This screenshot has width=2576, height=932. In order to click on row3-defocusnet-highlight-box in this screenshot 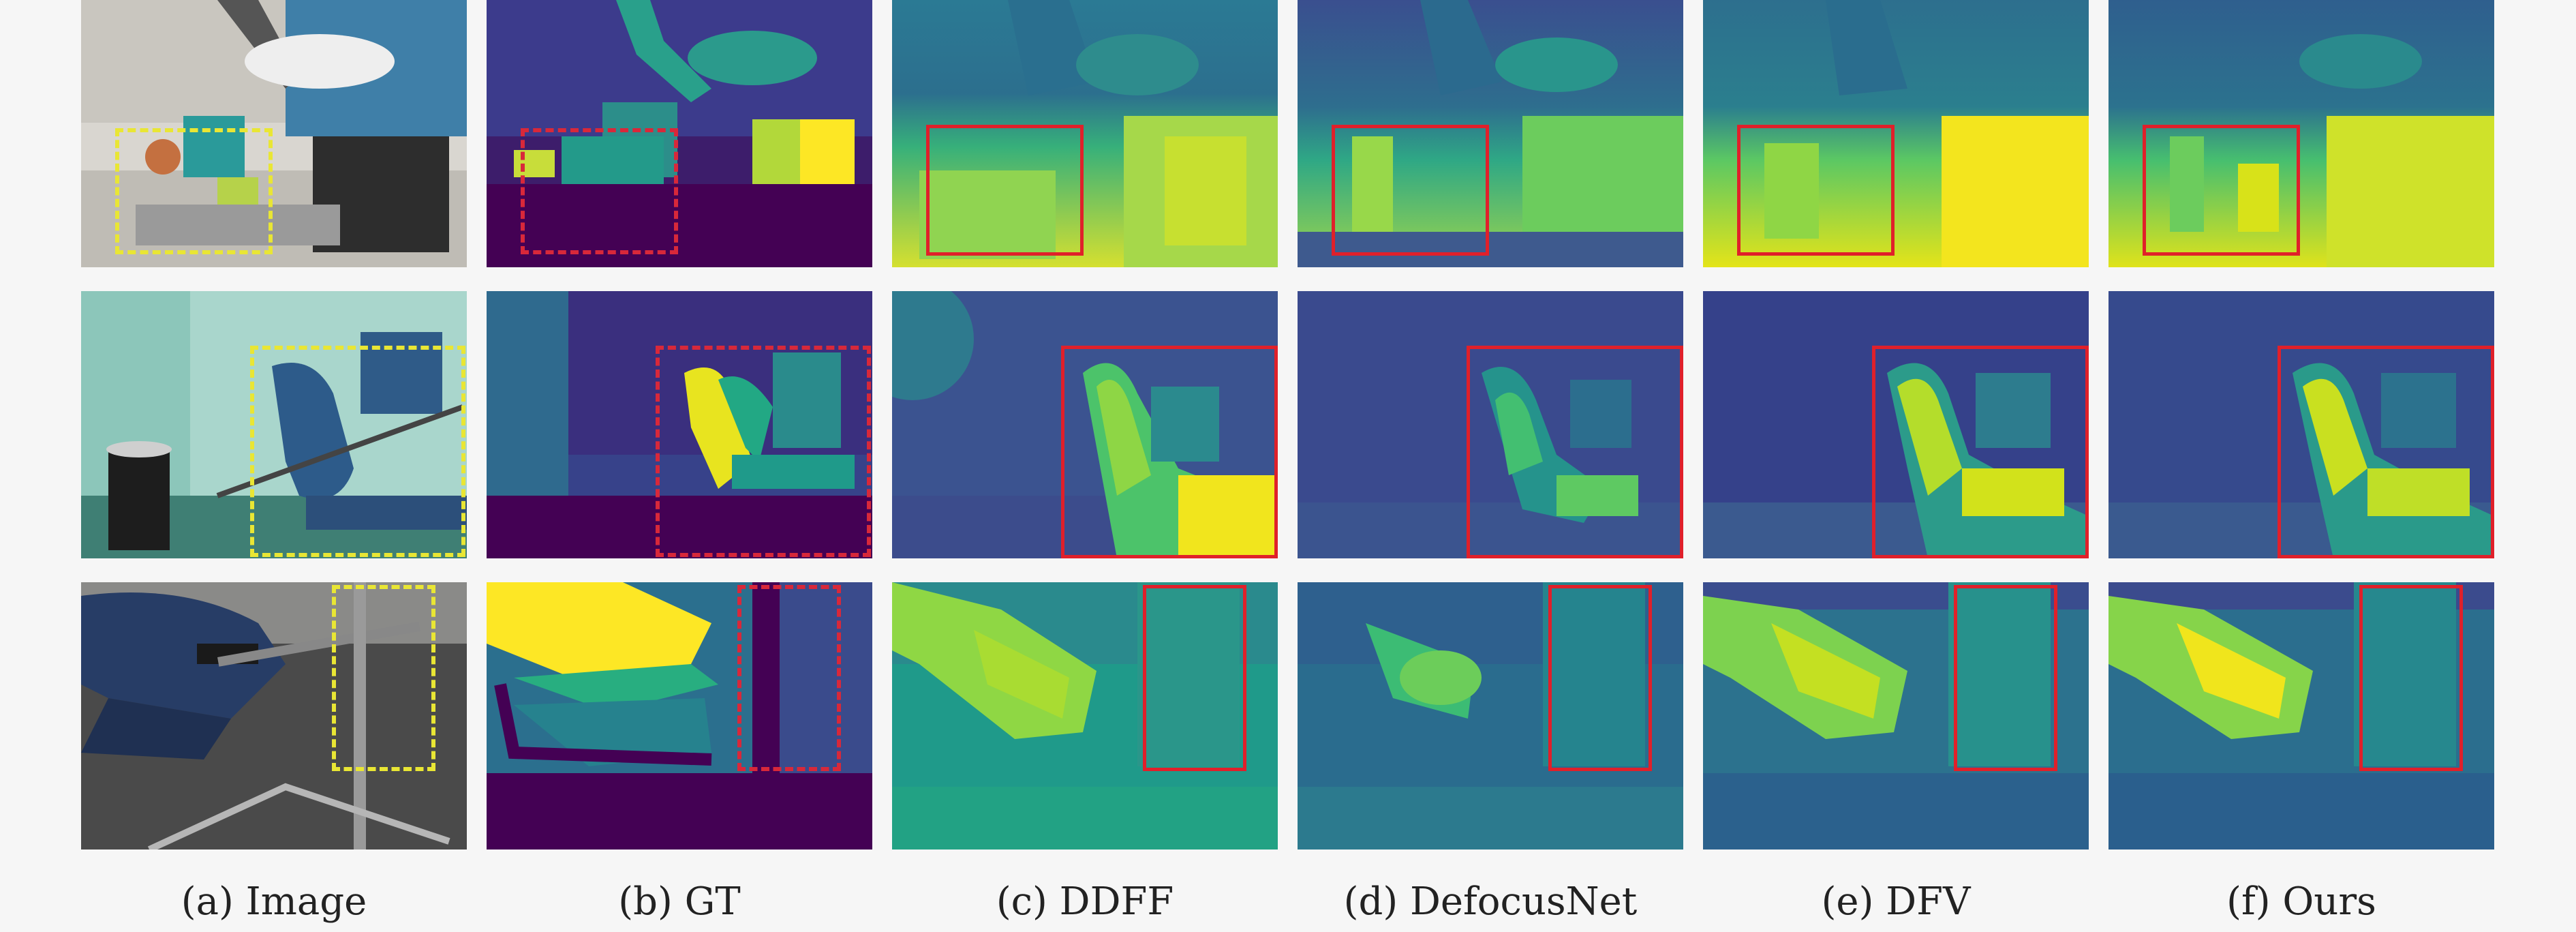, I will do `click(1600, 678)`.